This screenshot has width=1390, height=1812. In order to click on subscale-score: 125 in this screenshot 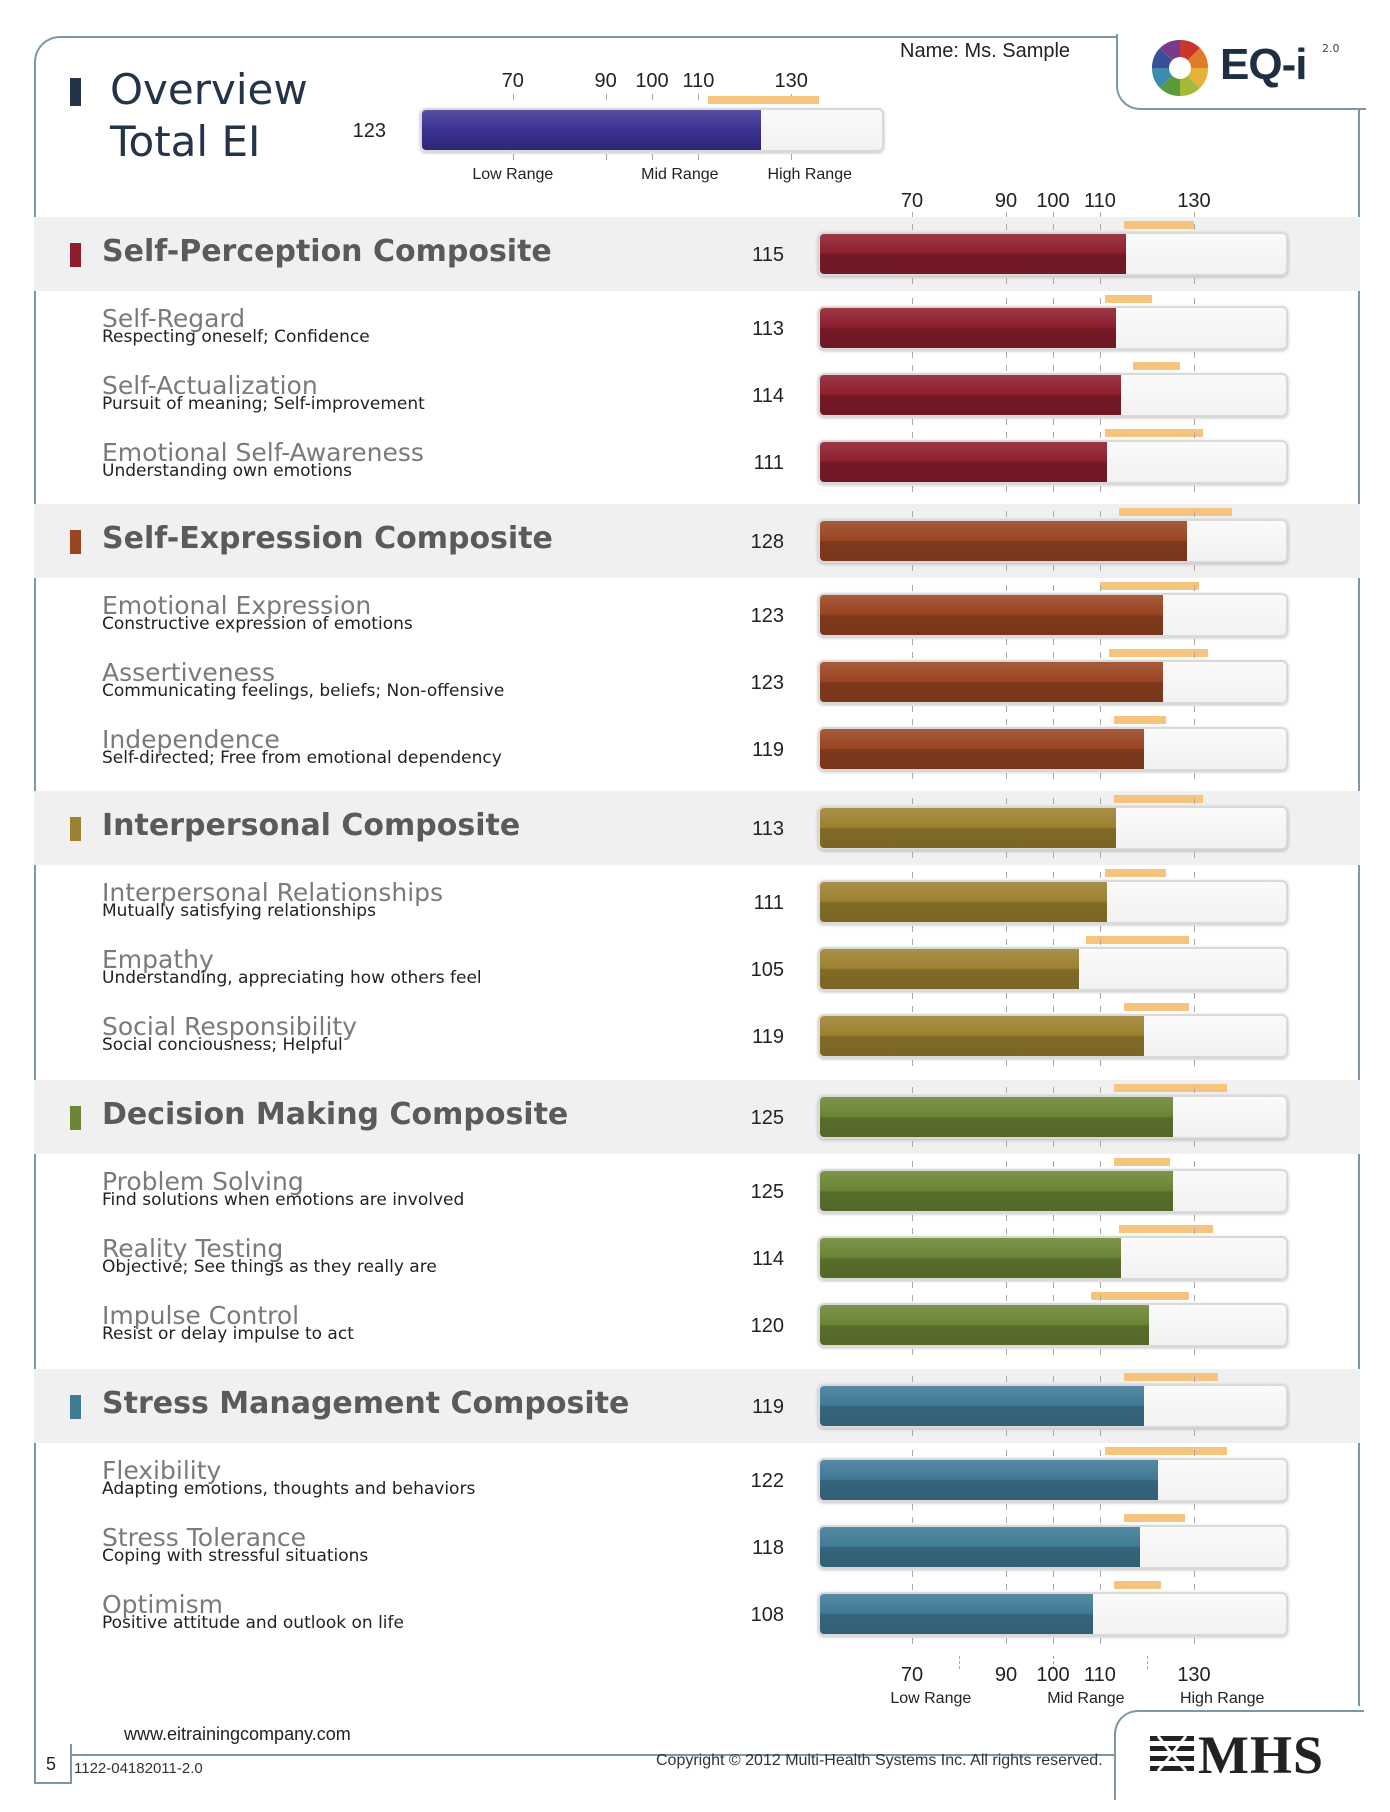, I will do `click(767, 1192)`.